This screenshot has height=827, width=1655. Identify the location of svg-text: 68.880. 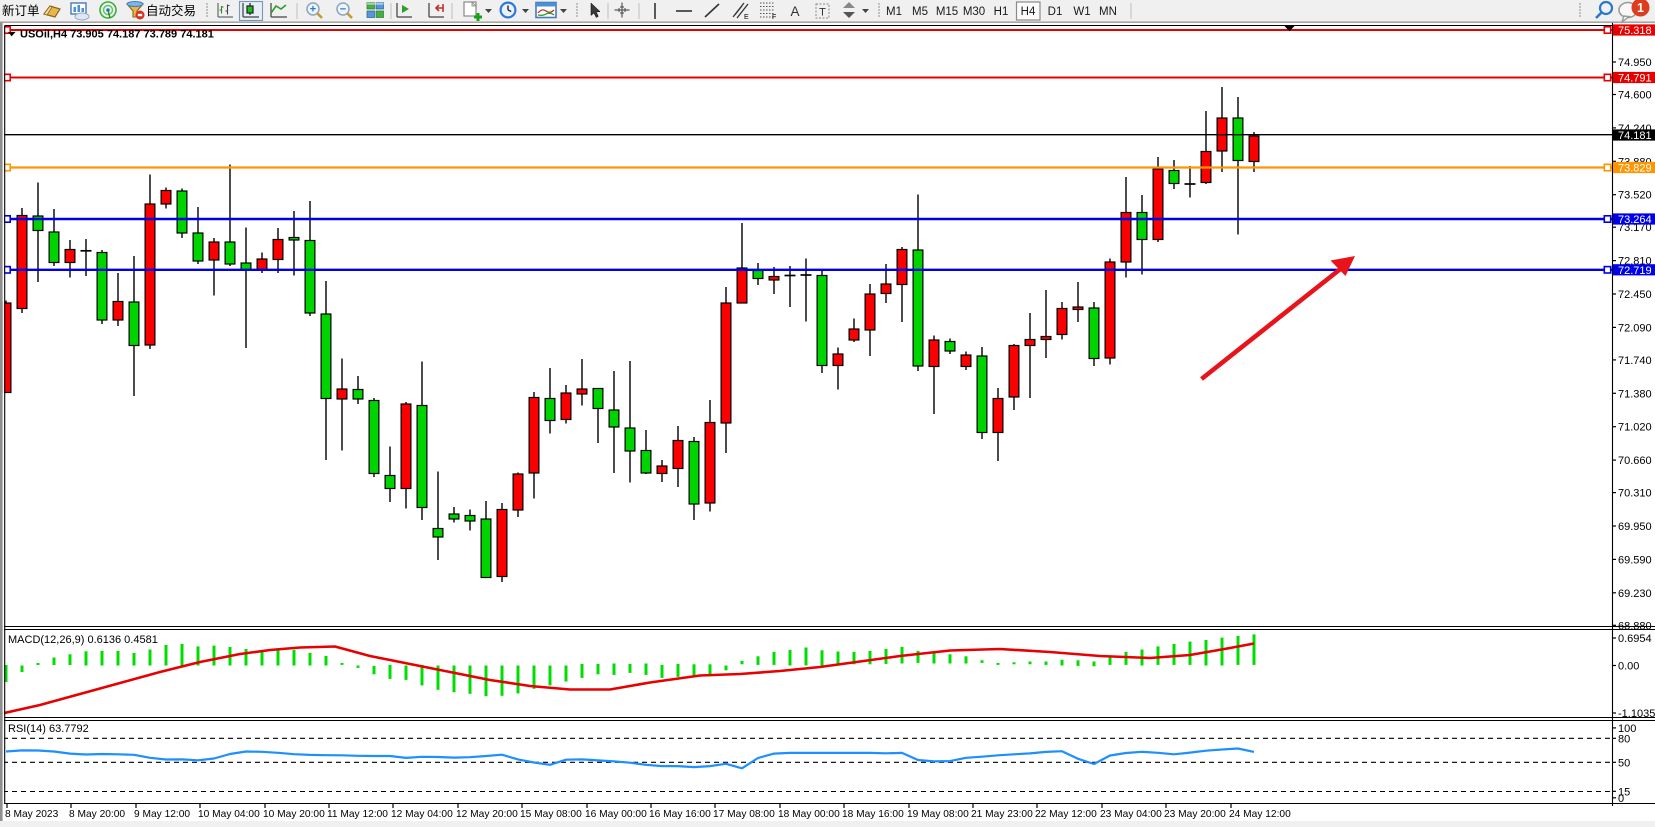
(1635, 626).